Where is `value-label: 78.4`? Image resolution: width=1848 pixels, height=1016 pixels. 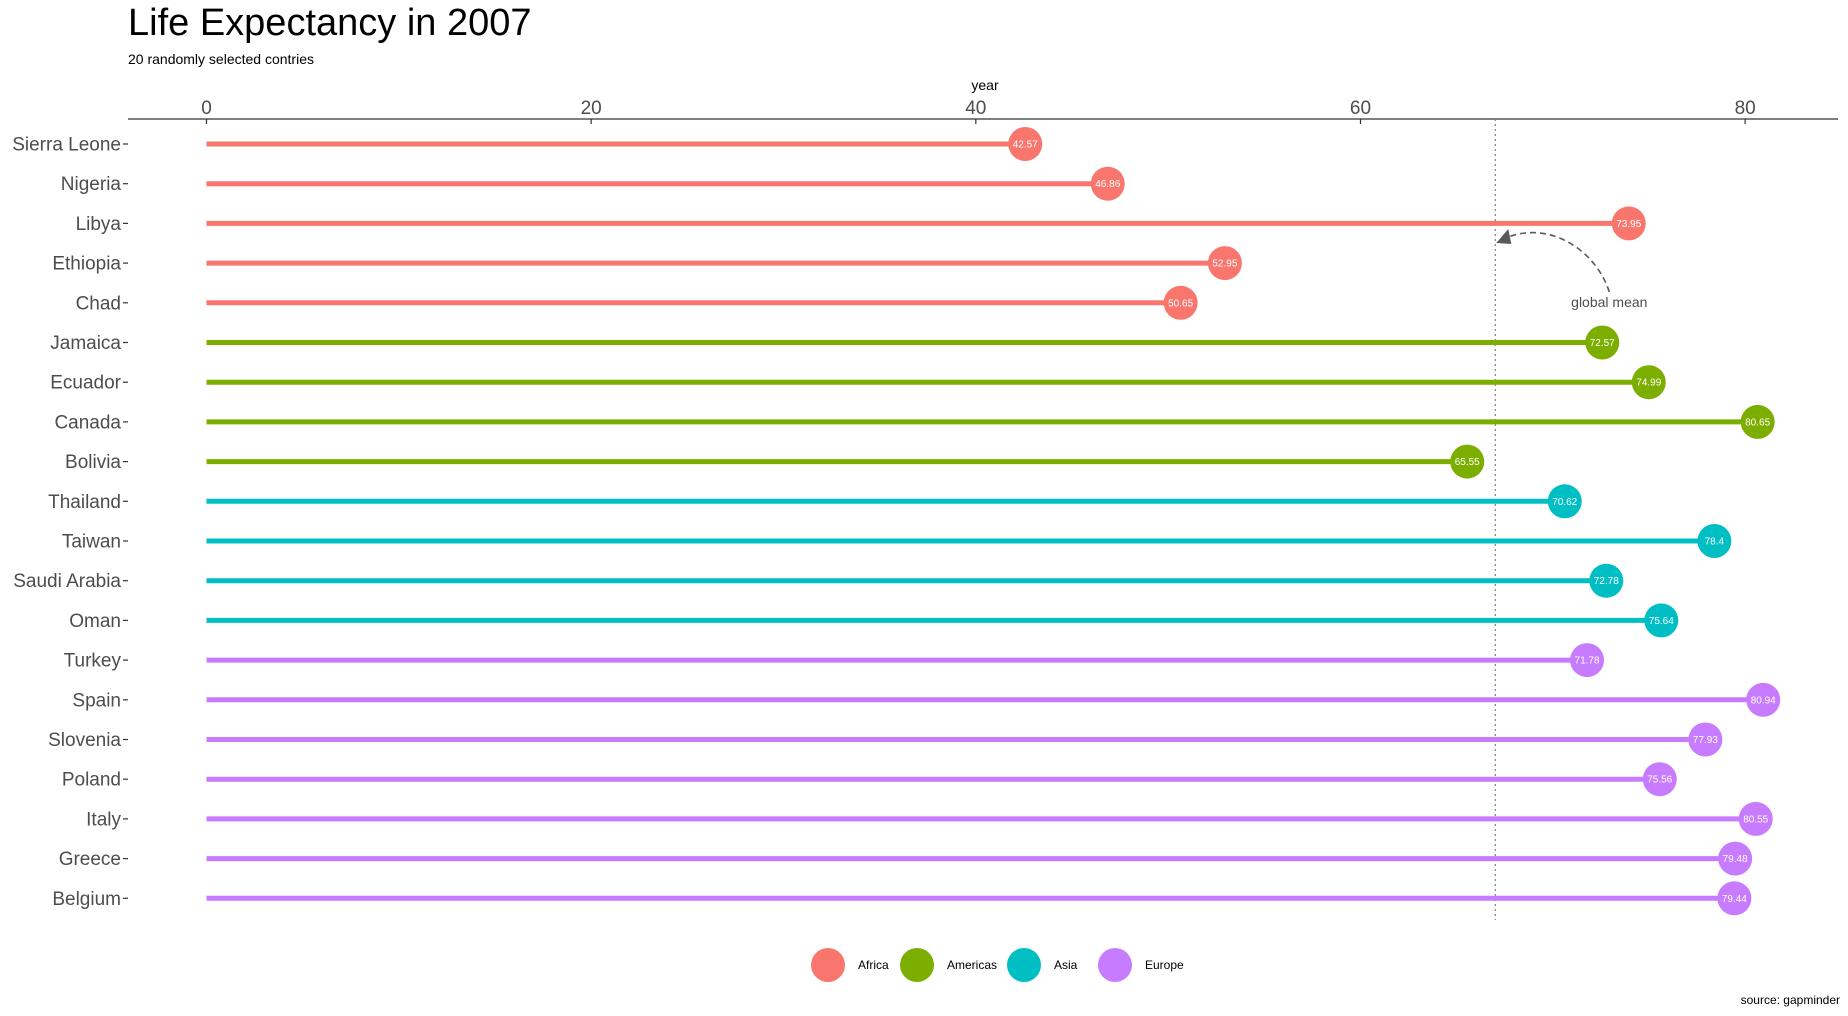
value-label: 78.4 is located at coordinates (1715, 542).